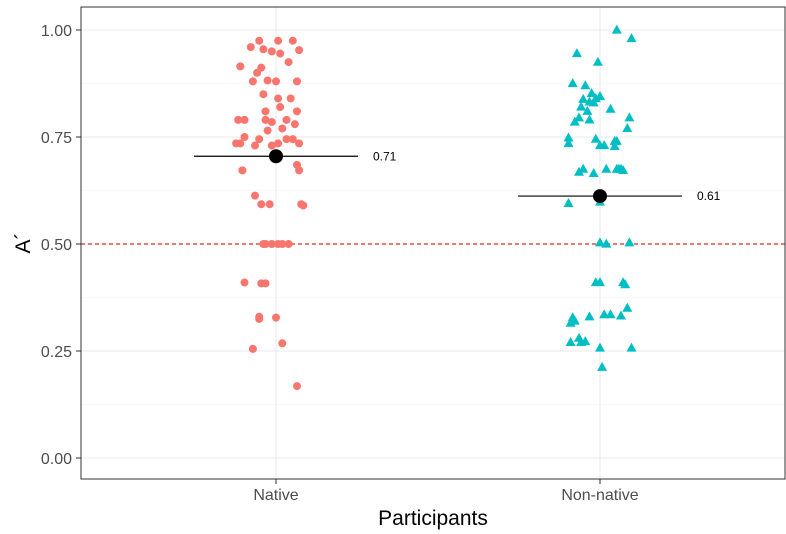  Describe the element at coordinates (433, 518) in the screenshot. I see `x-axis-title: Participants` at that location.